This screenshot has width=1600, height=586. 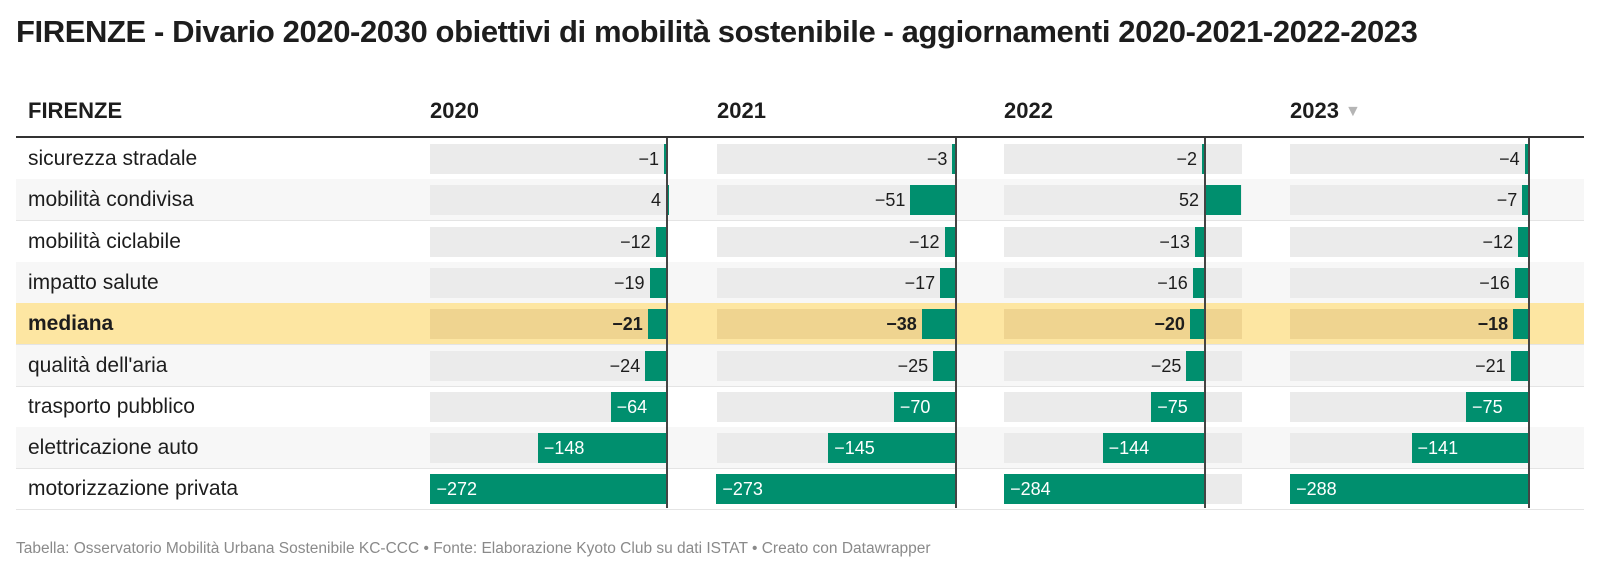 What do you see at coordinates (1166, 365) in the screenshot?
I see `value-label: −25` at bounding box center [1166, 365].